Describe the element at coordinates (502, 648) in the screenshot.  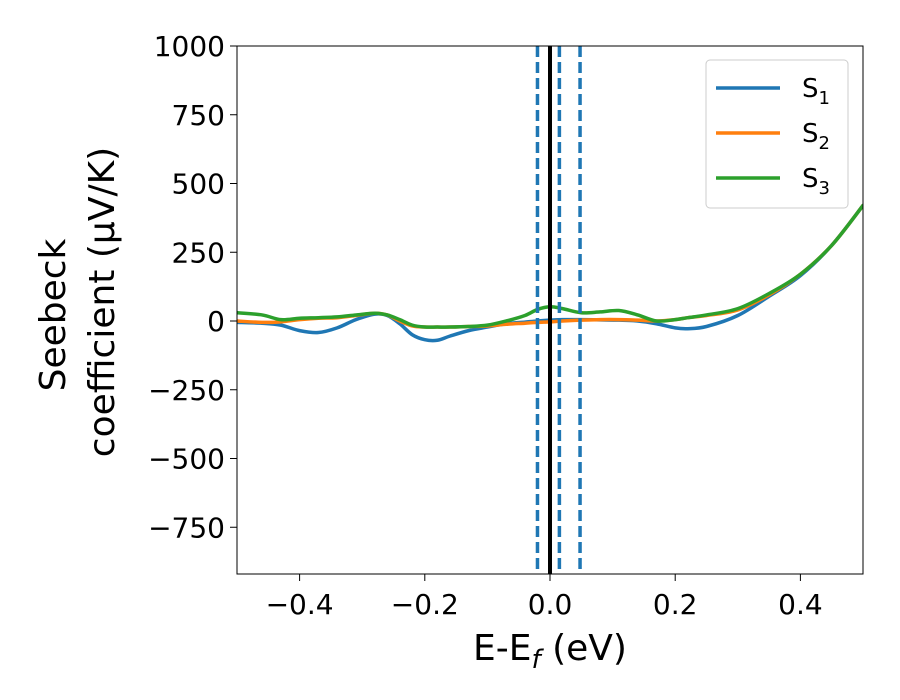
I see `x-axis-title-main: E-E` at that location.